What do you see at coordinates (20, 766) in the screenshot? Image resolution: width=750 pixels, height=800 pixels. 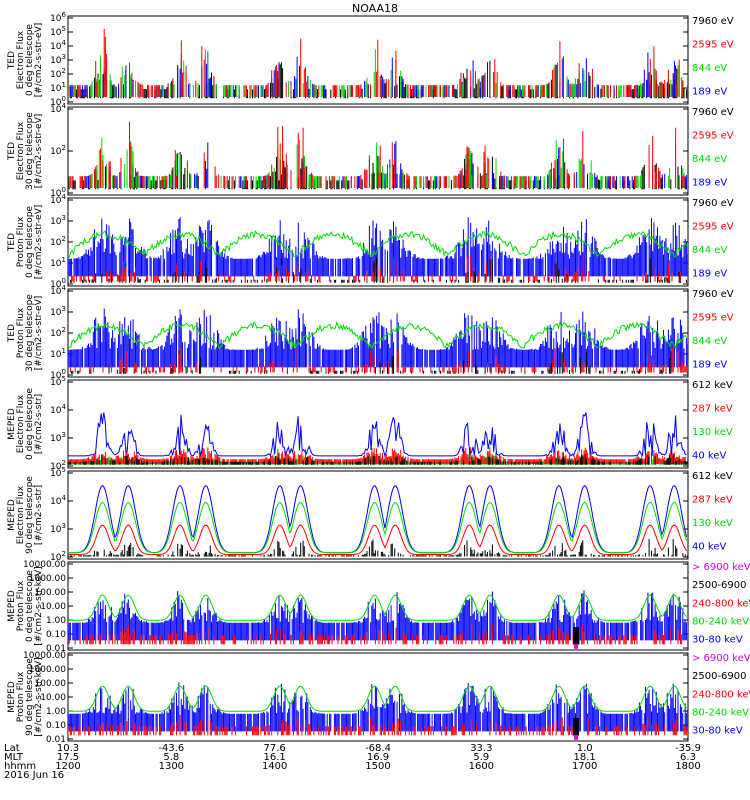 I see `x-row-label: hhmm` at bounding box center [20, 766].